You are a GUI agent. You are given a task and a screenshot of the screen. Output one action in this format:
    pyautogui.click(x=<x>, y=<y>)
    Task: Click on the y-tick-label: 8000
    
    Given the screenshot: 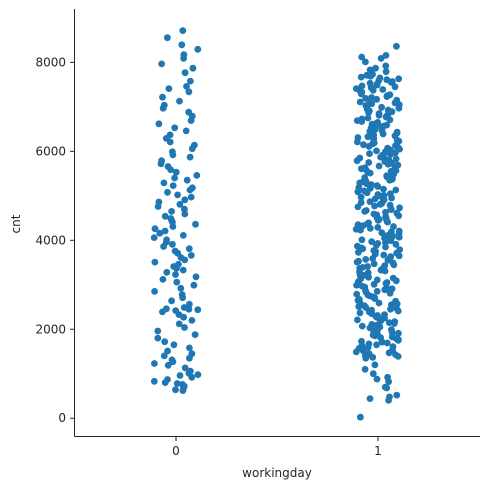 What is the action you would take?
    pyautogui.click(x=50, y=62)
    